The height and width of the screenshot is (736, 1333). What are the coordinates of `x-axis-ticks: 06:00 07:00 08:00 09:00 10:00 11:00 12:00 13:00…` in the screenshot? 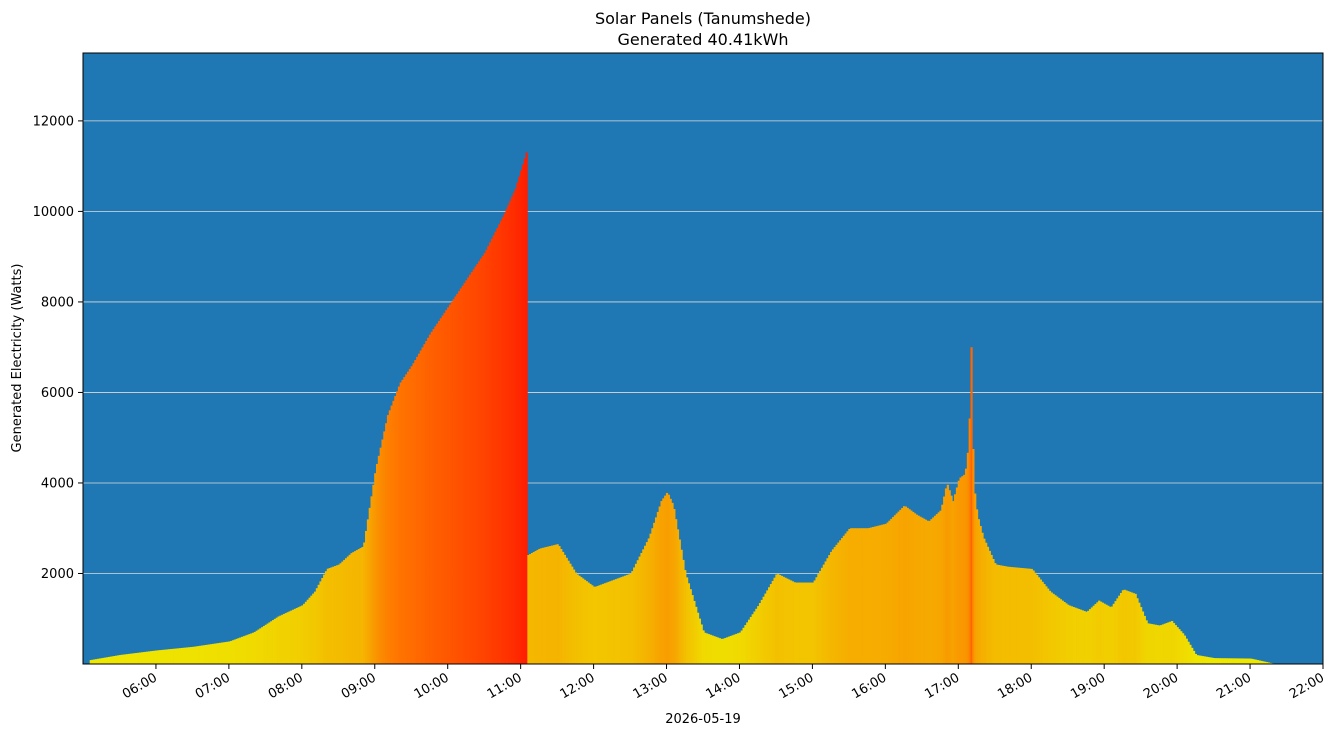 It's located at (723, 683).